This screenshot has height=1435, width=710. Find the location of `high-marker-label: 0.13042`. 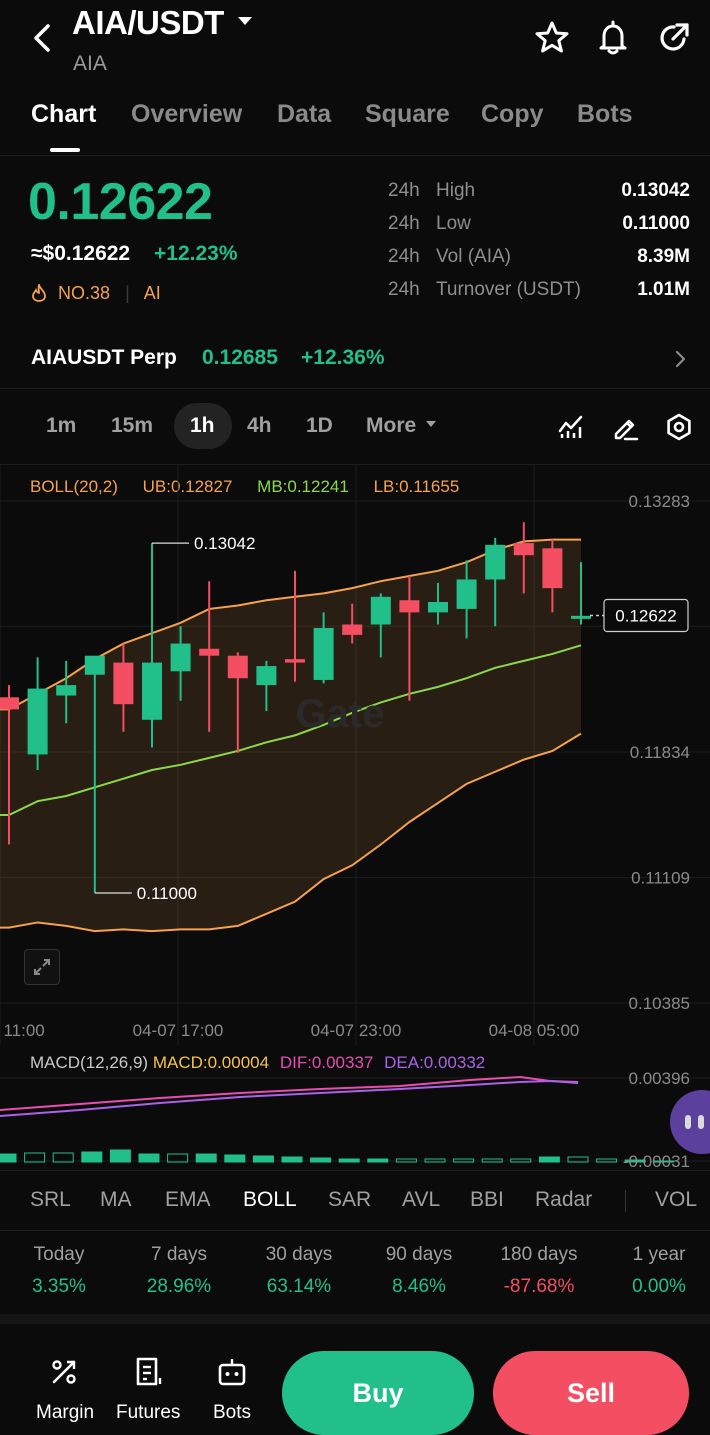

high-marker-label: 0.13042 is located at coordinates (224, 543).